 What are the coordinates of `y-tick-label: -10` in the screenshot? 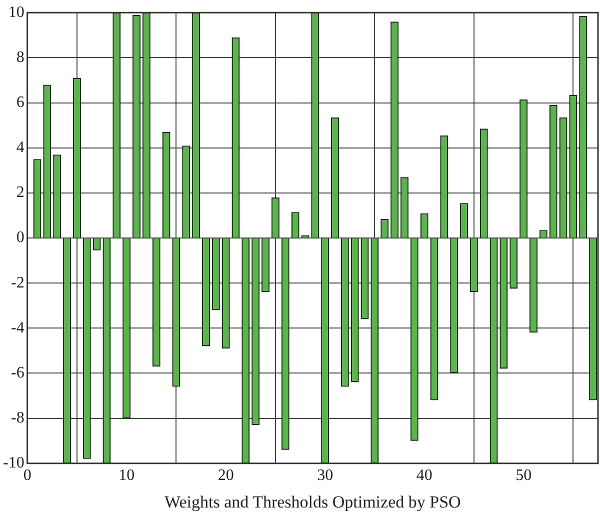 It's located at (13, 463).